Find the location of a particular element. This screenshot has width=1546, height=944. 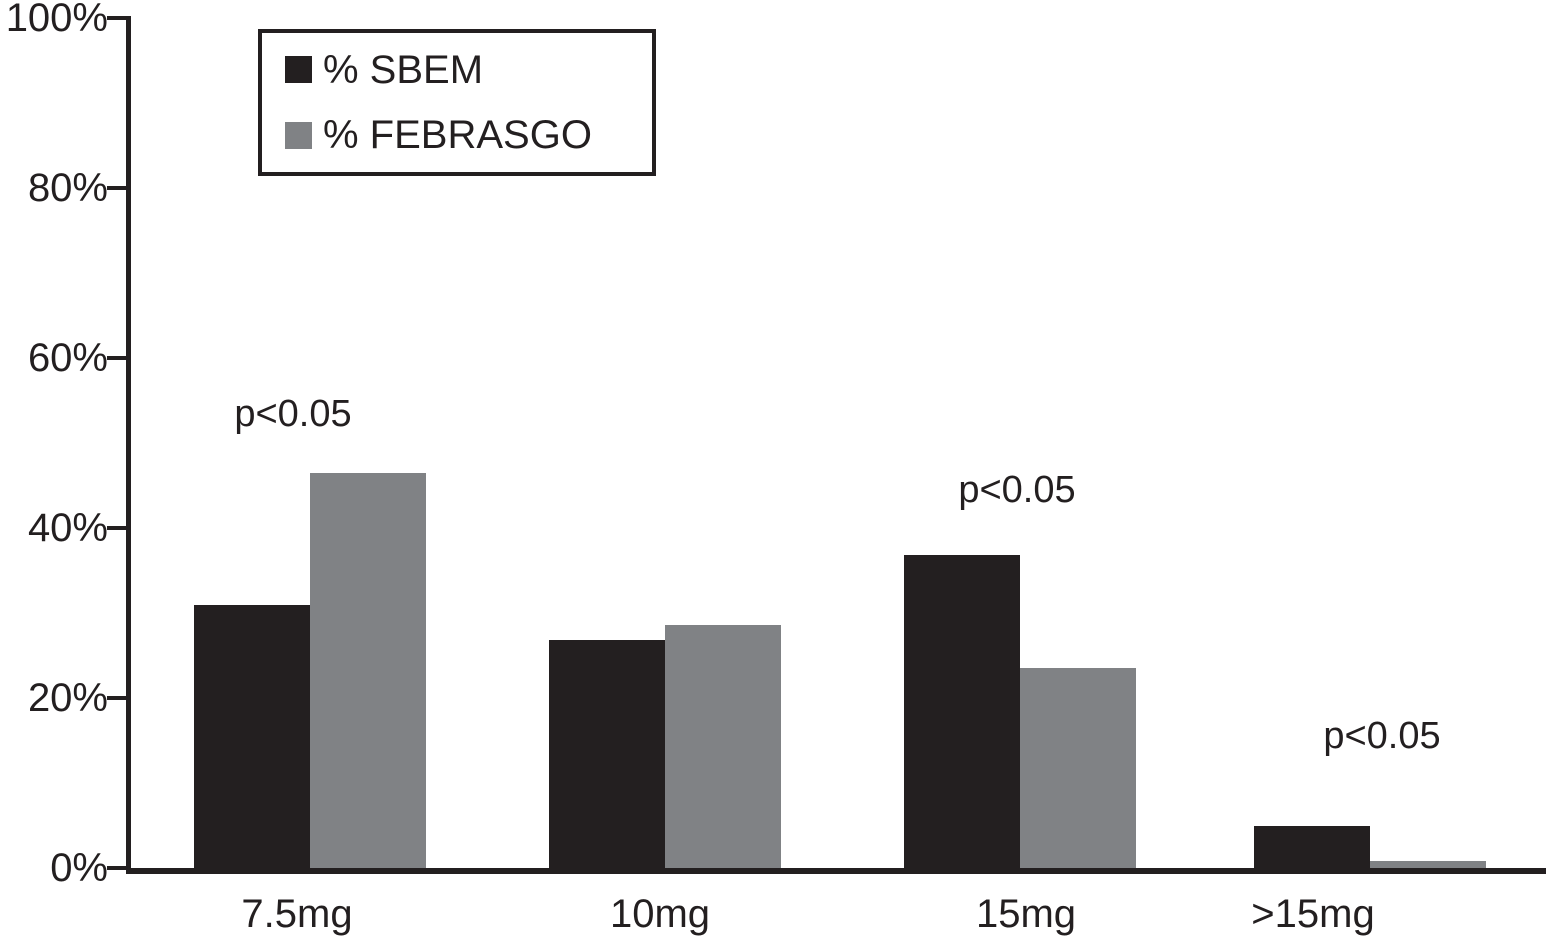

y-axis-tick-label: 40% is located at coordinates (67, 528).